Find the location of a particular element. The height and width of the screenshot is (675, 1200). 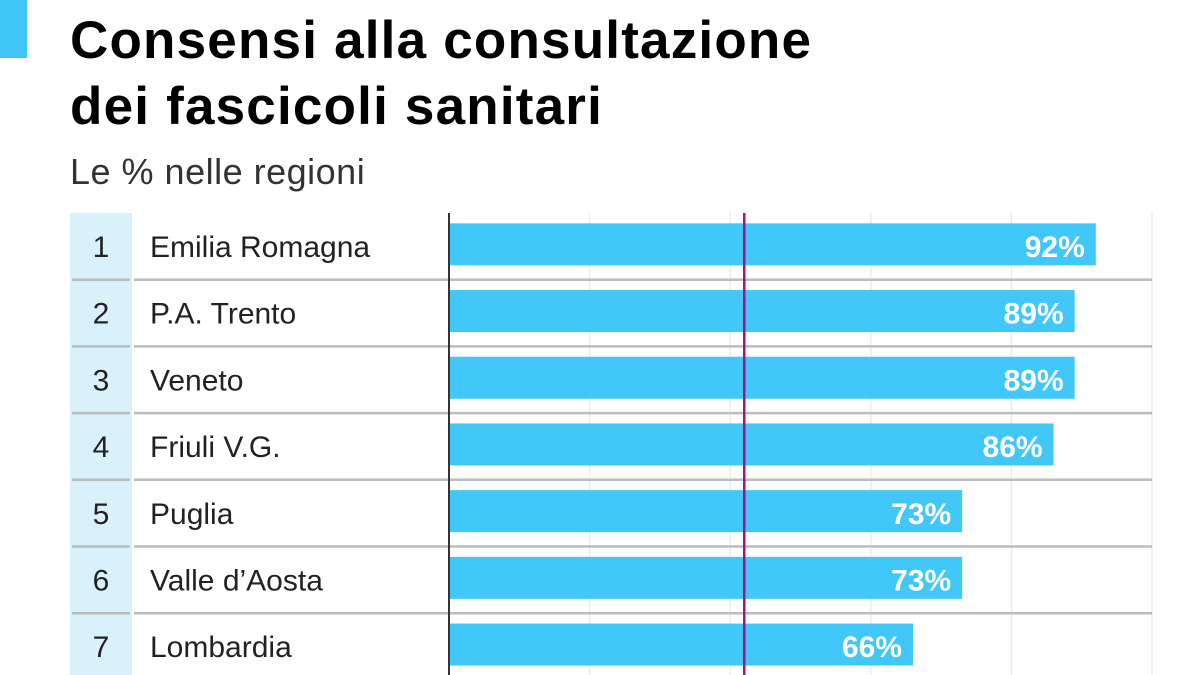

category-label: Friuli V.G. is located at coordinates (215, 447).